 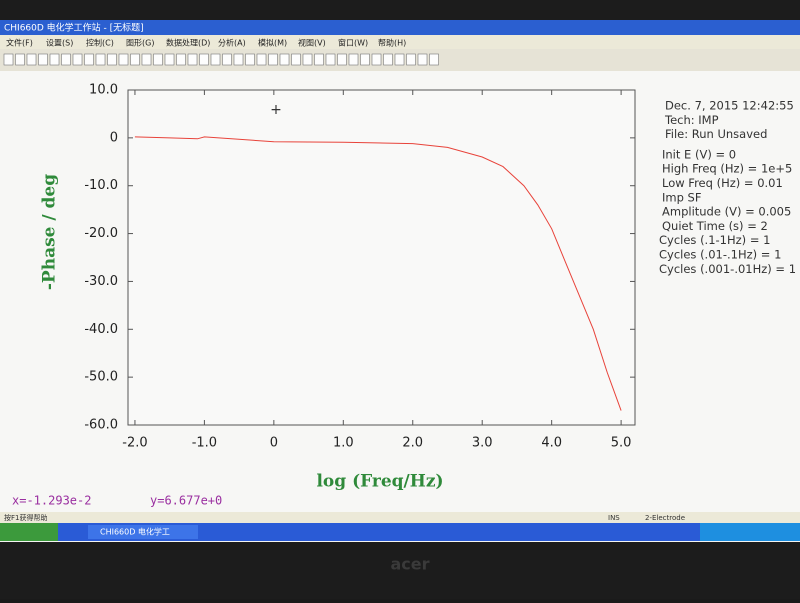 What do you see at coordinates (276, 110) in the screenshot?
I see `cursor-cross: +` at bounding box center [276, 110].